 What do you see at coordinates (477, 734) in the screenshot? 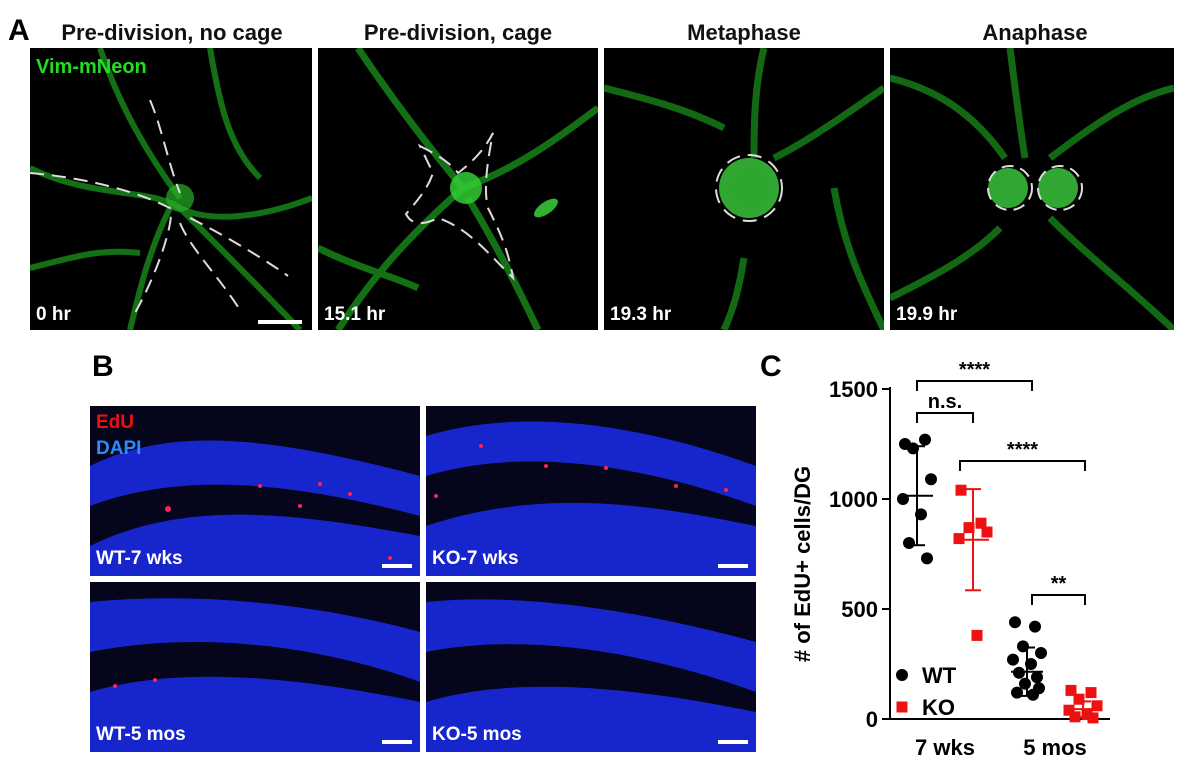
I see `tile-label-ko-5mos: KO-5 mos` at bounding box center [477, 734].